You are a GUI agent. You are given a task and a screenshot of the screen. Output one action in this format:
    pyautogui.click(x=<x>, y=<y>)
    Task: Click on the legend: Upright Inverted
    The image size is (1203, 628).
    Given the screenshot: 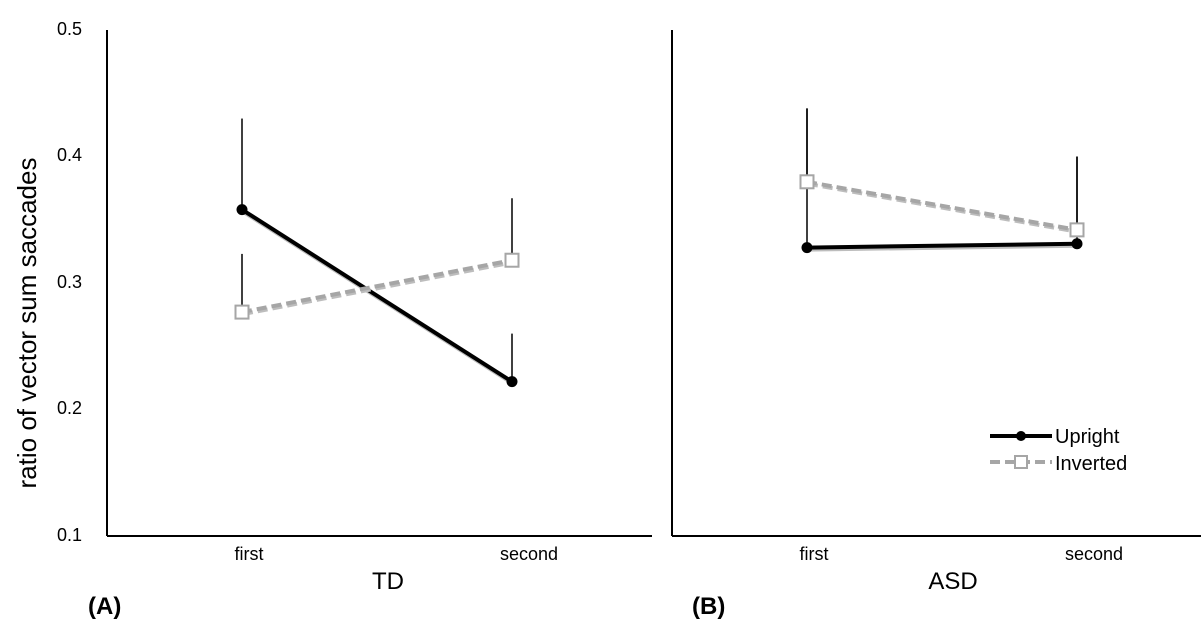 What is the action you would take?
    pyautogui.click(x=1058, y=450)
    